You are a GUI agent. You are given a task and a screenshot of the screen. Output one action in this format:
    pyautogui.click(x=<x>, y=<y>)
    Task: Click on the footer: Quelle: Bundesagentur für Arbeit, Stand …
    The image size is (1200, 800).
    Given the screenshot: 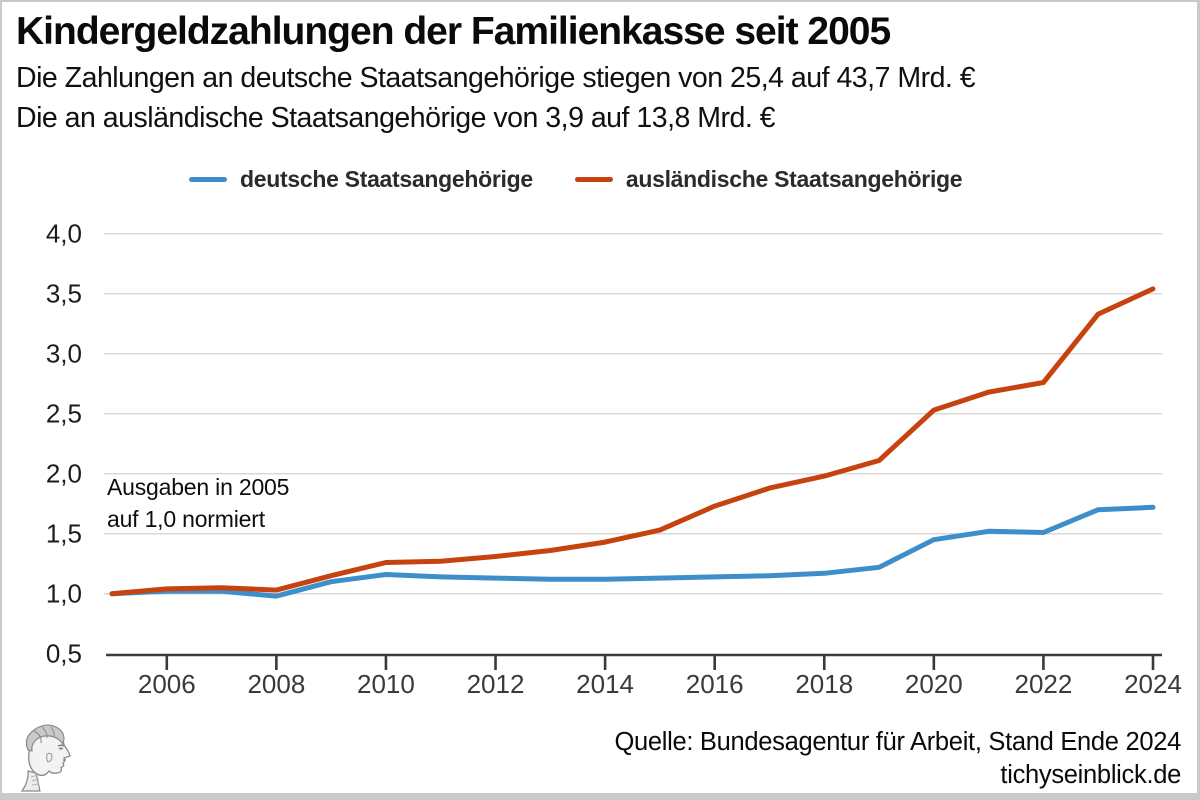 What is the action you would take?
    pyautogui.click(x=897, y=759)
    